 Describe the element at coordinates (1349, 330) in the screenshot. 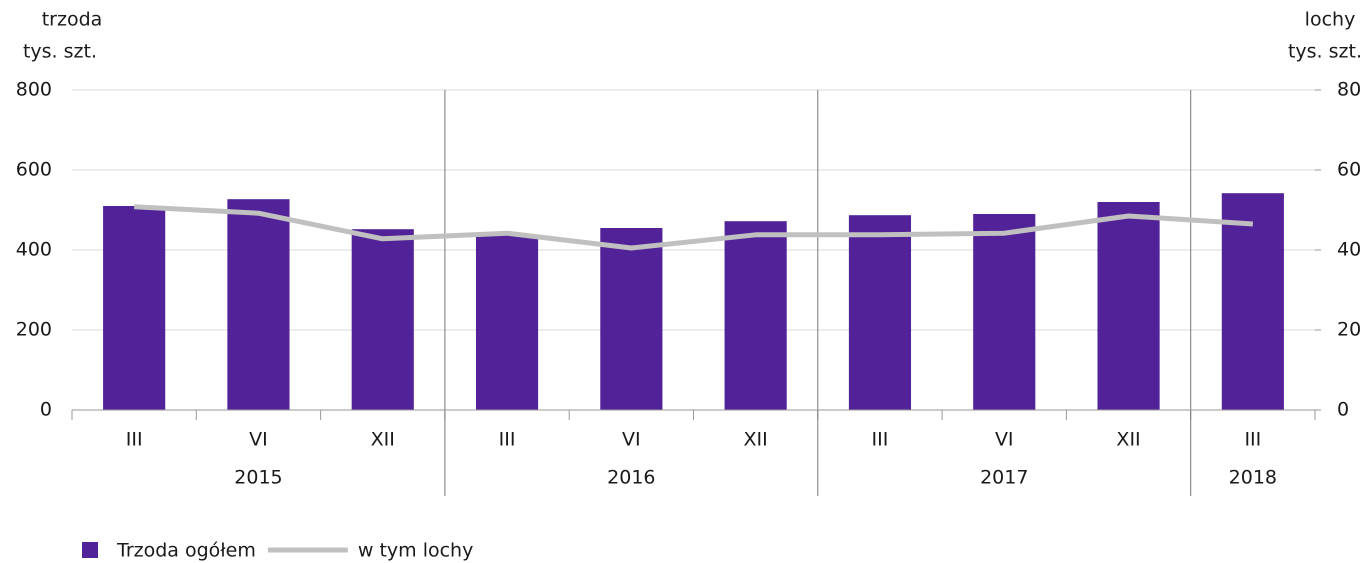

I see `y2-tick-label: 20` at that location.